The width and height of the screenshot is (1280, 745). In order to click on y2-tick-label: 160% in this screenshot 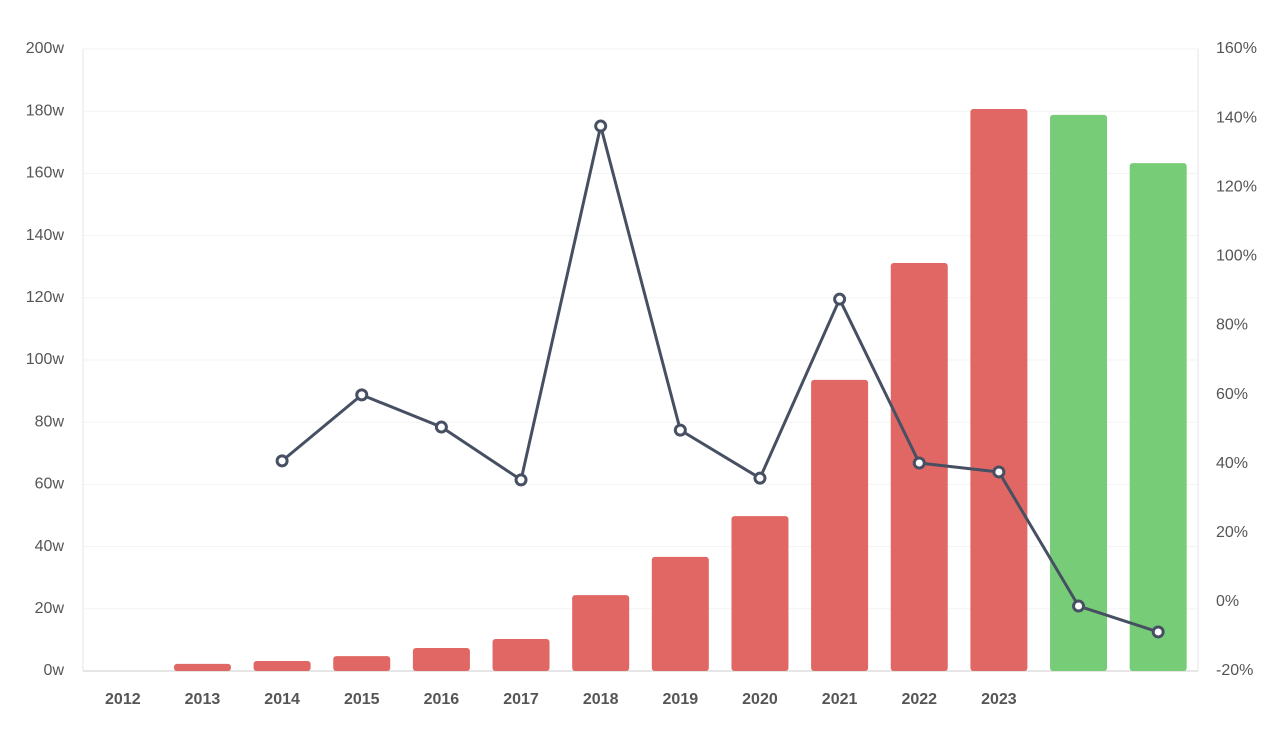, I will do `click(1236, 48)`.